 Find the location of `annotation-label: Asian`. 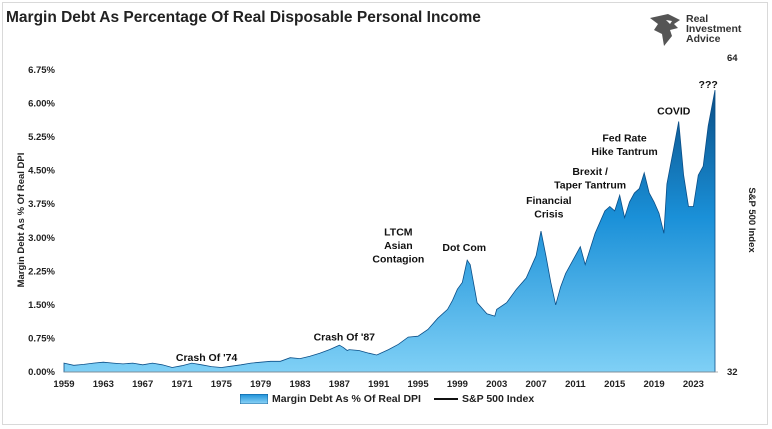

annotation-label: Asian is located at coordinates (398, 246).